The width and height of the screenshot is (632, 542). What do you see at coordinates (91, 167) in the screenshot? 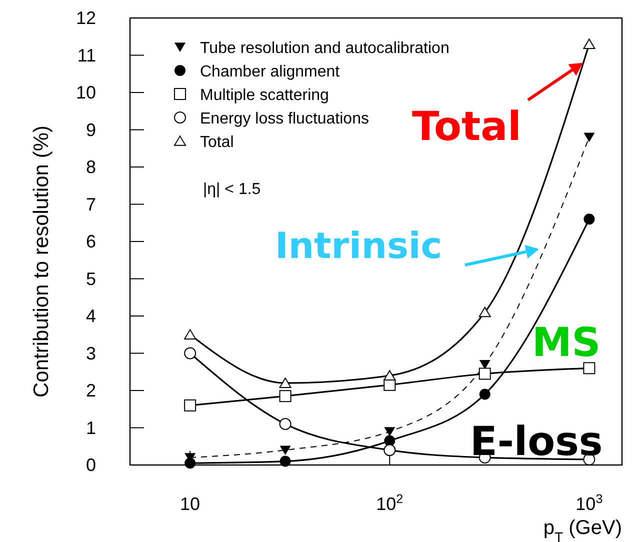
I see `y-tick-label: 8` at bounding box center [91, 167].